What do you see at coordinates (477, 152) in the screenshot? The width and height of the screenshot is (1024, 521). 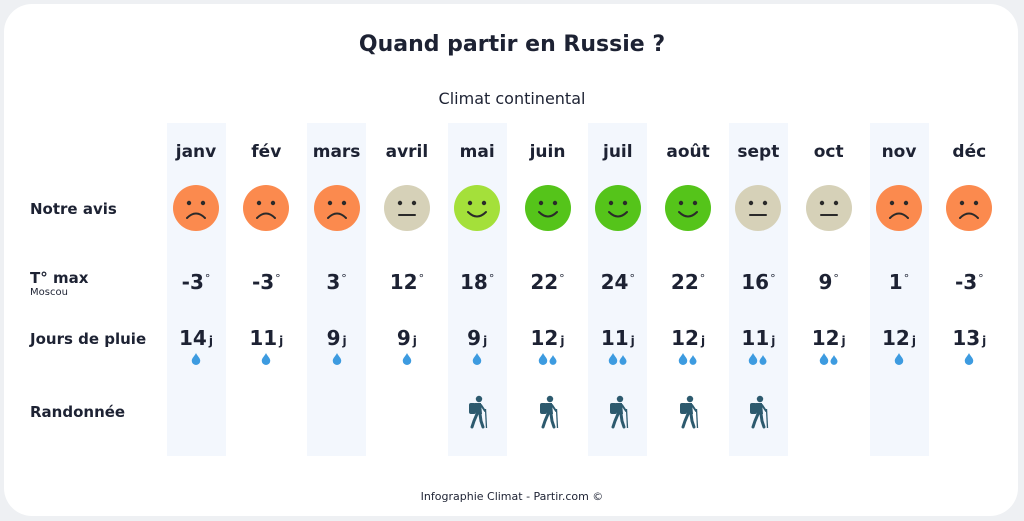 I see `month-header: mai` at bounding box center [477, 152].